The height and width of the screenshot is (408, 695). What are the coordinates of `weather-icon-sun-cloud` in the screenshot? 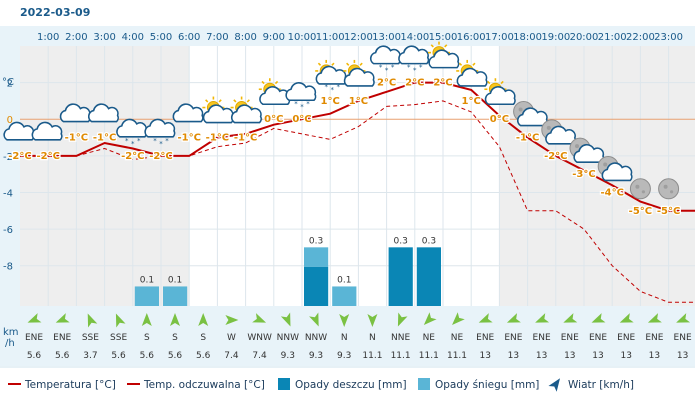 It's located at (444, 55).